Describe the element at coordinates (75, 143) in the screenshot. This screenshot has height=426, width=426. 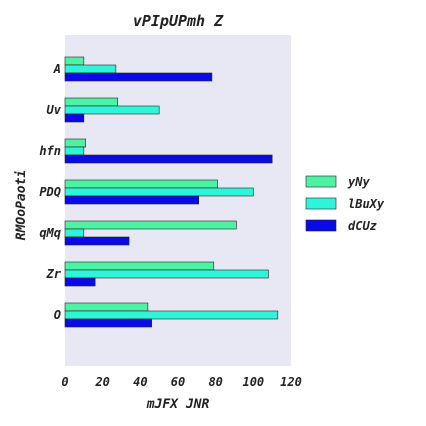
I see `bar-yNy-hfn` at that location.